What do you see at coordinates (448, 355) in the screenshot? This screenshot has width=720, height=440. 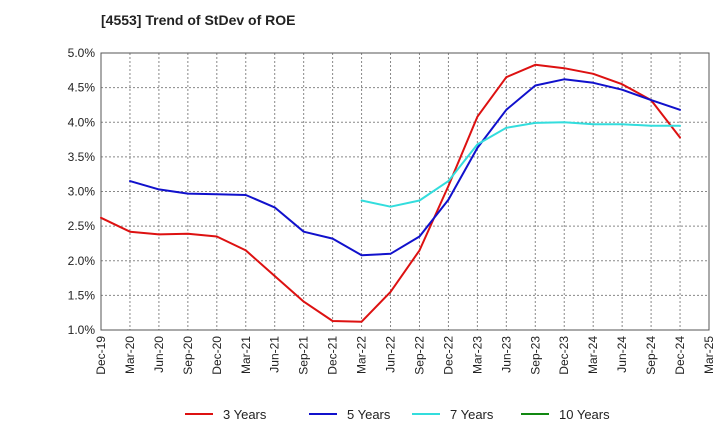 I see `x-tick-label: Dec-22` at bounding box center [448, 355].